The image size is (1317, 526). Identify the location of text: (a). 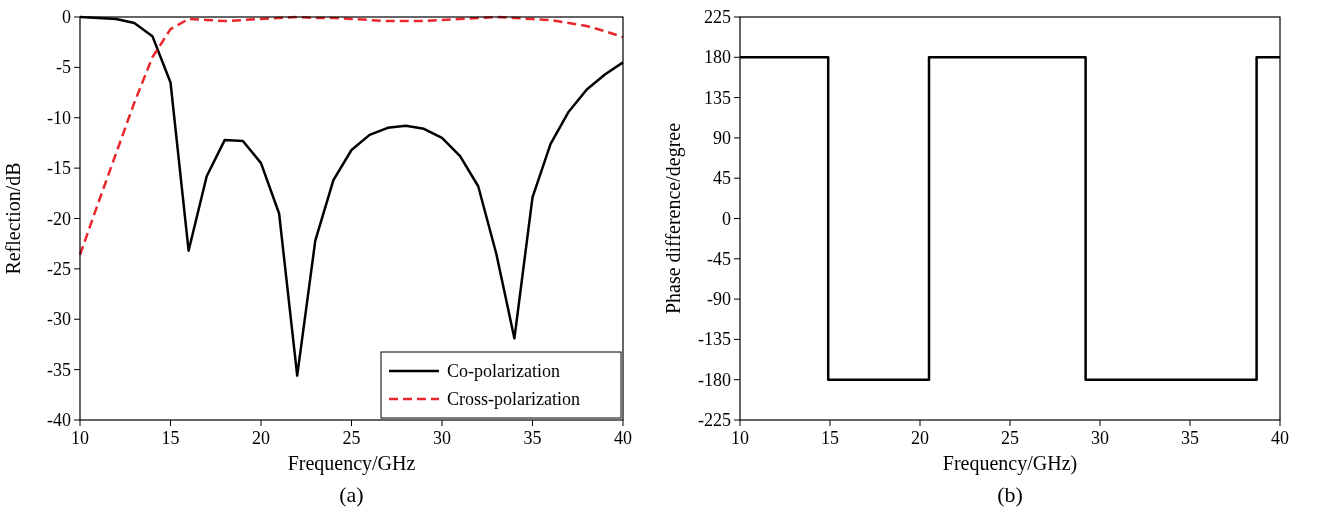
(351, 494).